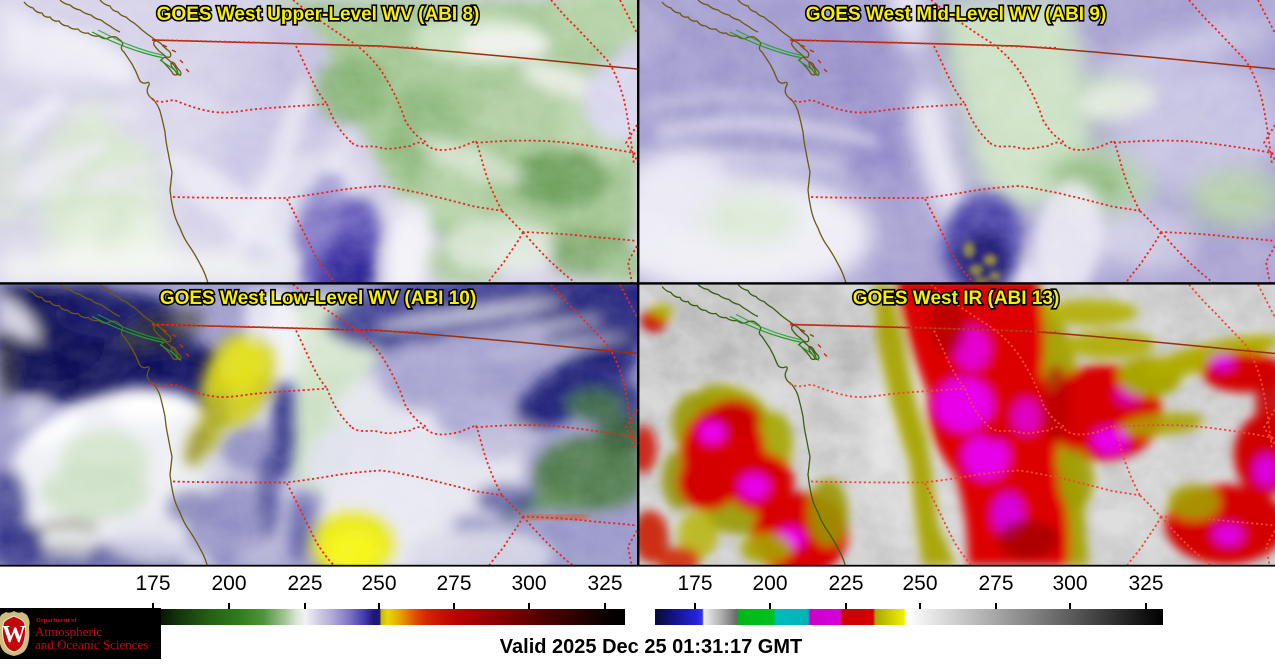 The height and width of the screenshot is (664, 1275). Describe the element at coordinates (14, 635) in the screenshot. I see `svg-text: W` at that location.